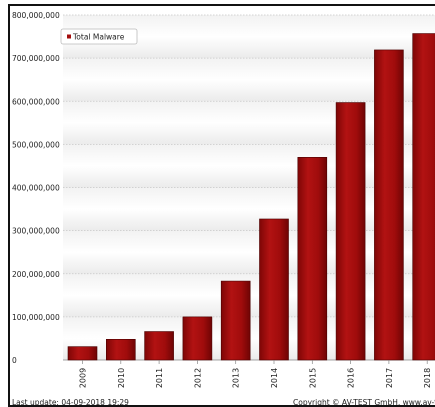  Describe the element at coordinates (274, 378) in the screenshot. I see `x-tick-label-2014: 2014` at that location.